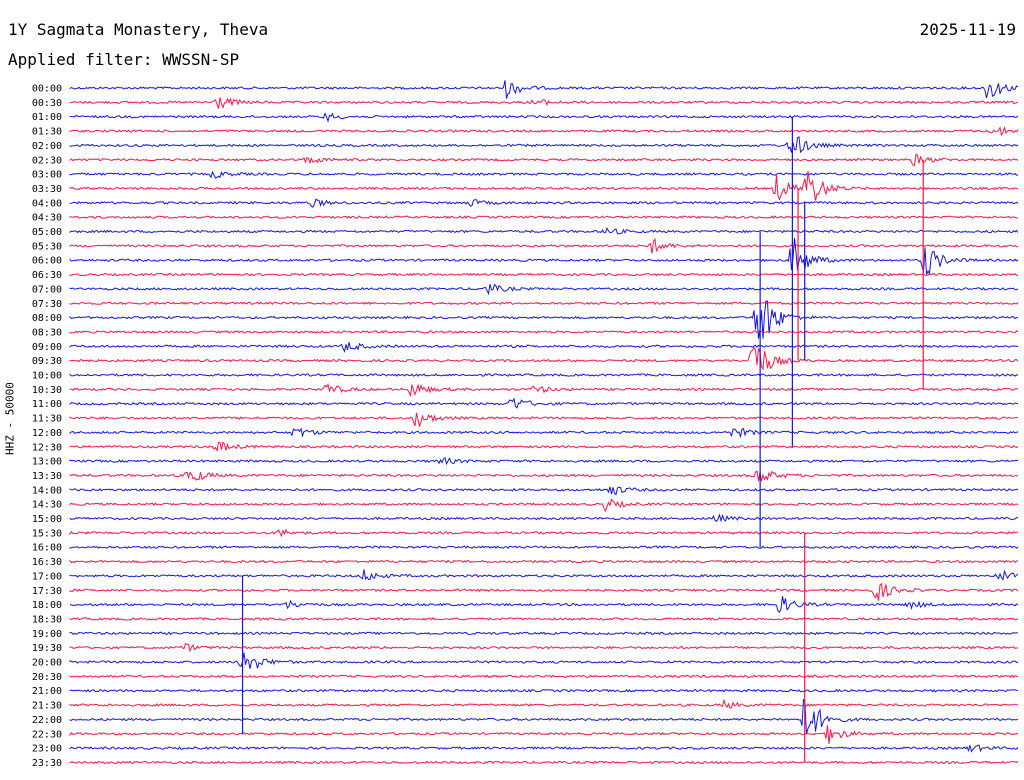  Describe the element at coordinates (544, 633) in the screenshot. I see `trace-line-1900` at that location.